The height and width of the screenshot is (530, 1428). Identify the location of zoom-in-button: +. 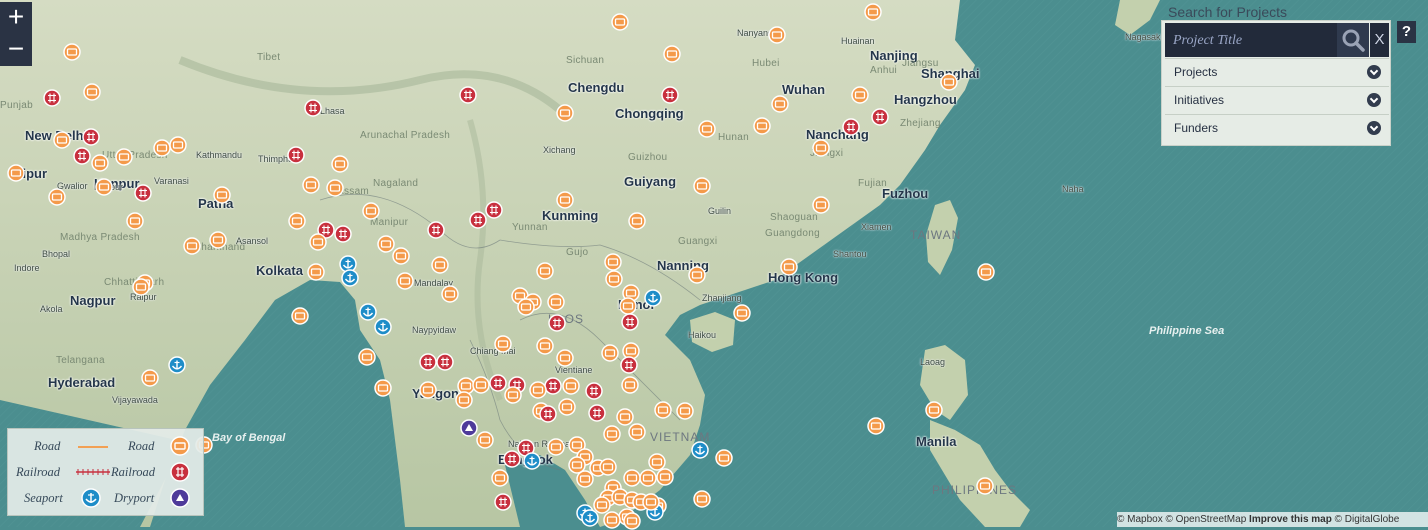
(16, 18).